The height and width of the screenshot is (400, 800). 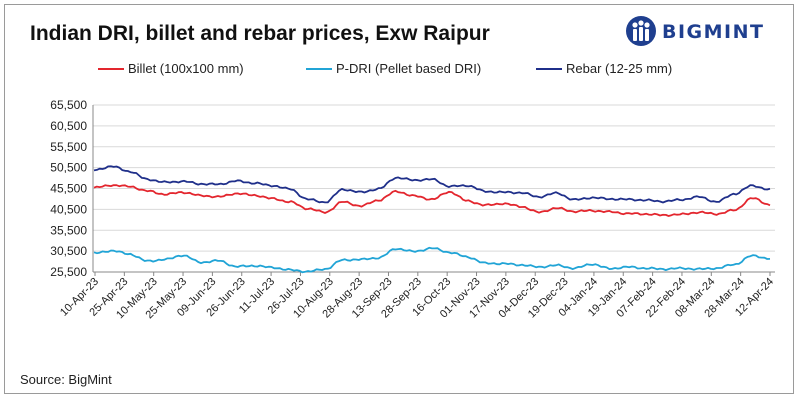 I want to click on y-tick-label: 40,500, so click(x=68, y=209).